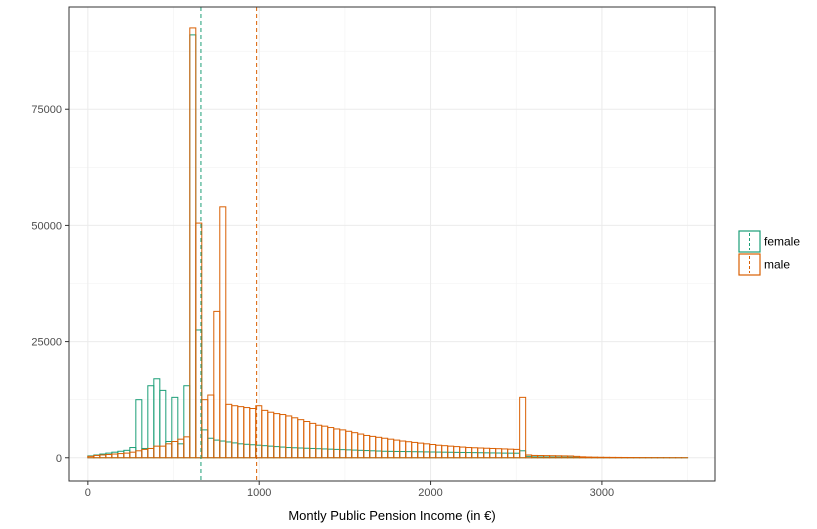  I want to click on y-axis: 0 25000 50000 75000, so click(50, 284).